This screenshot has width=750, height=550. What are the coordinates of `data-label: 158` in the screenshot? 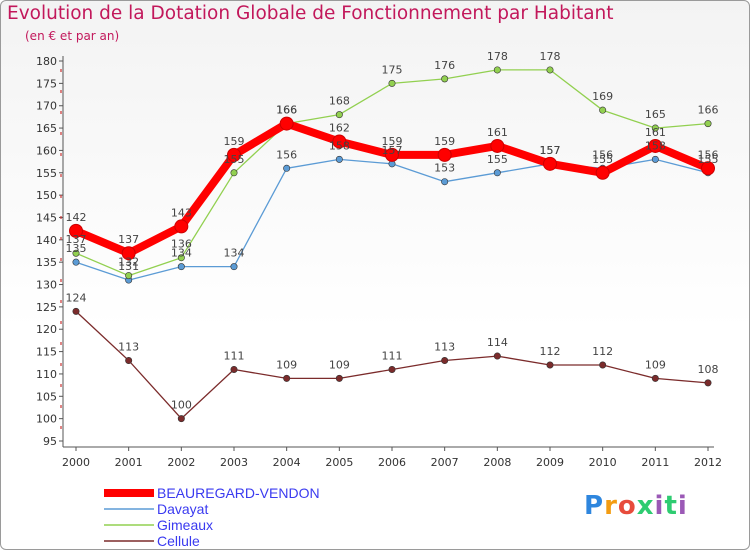 It's located at (655, 145).